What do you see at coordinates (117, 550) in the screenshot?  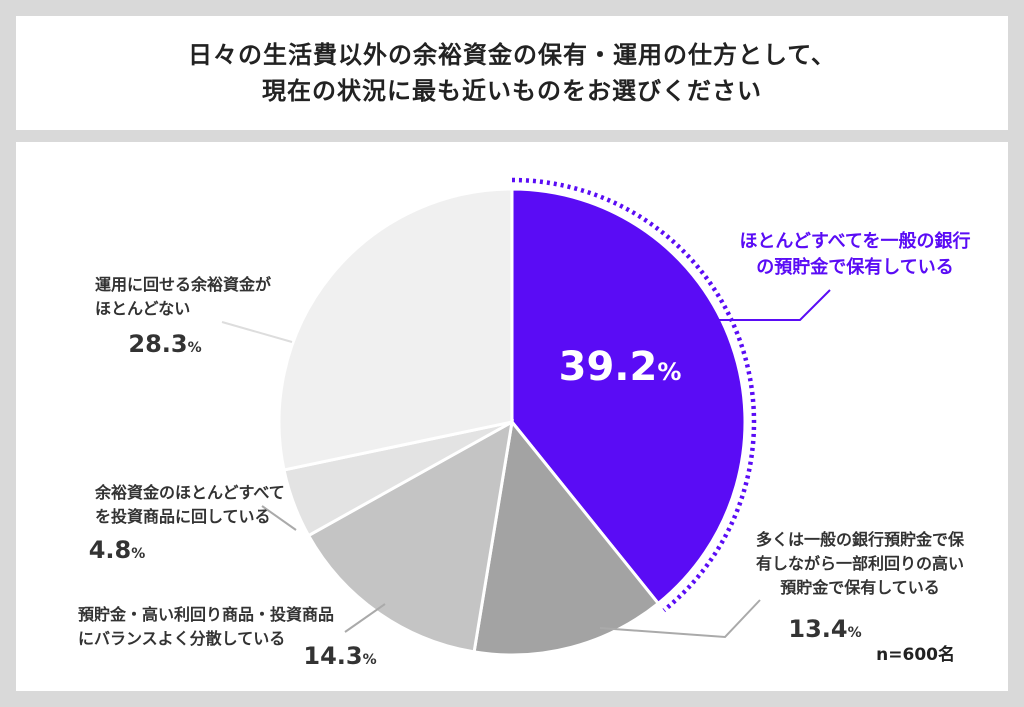 I see `slice-value-label-3: 4.8%` at bounding box center [117, 550].